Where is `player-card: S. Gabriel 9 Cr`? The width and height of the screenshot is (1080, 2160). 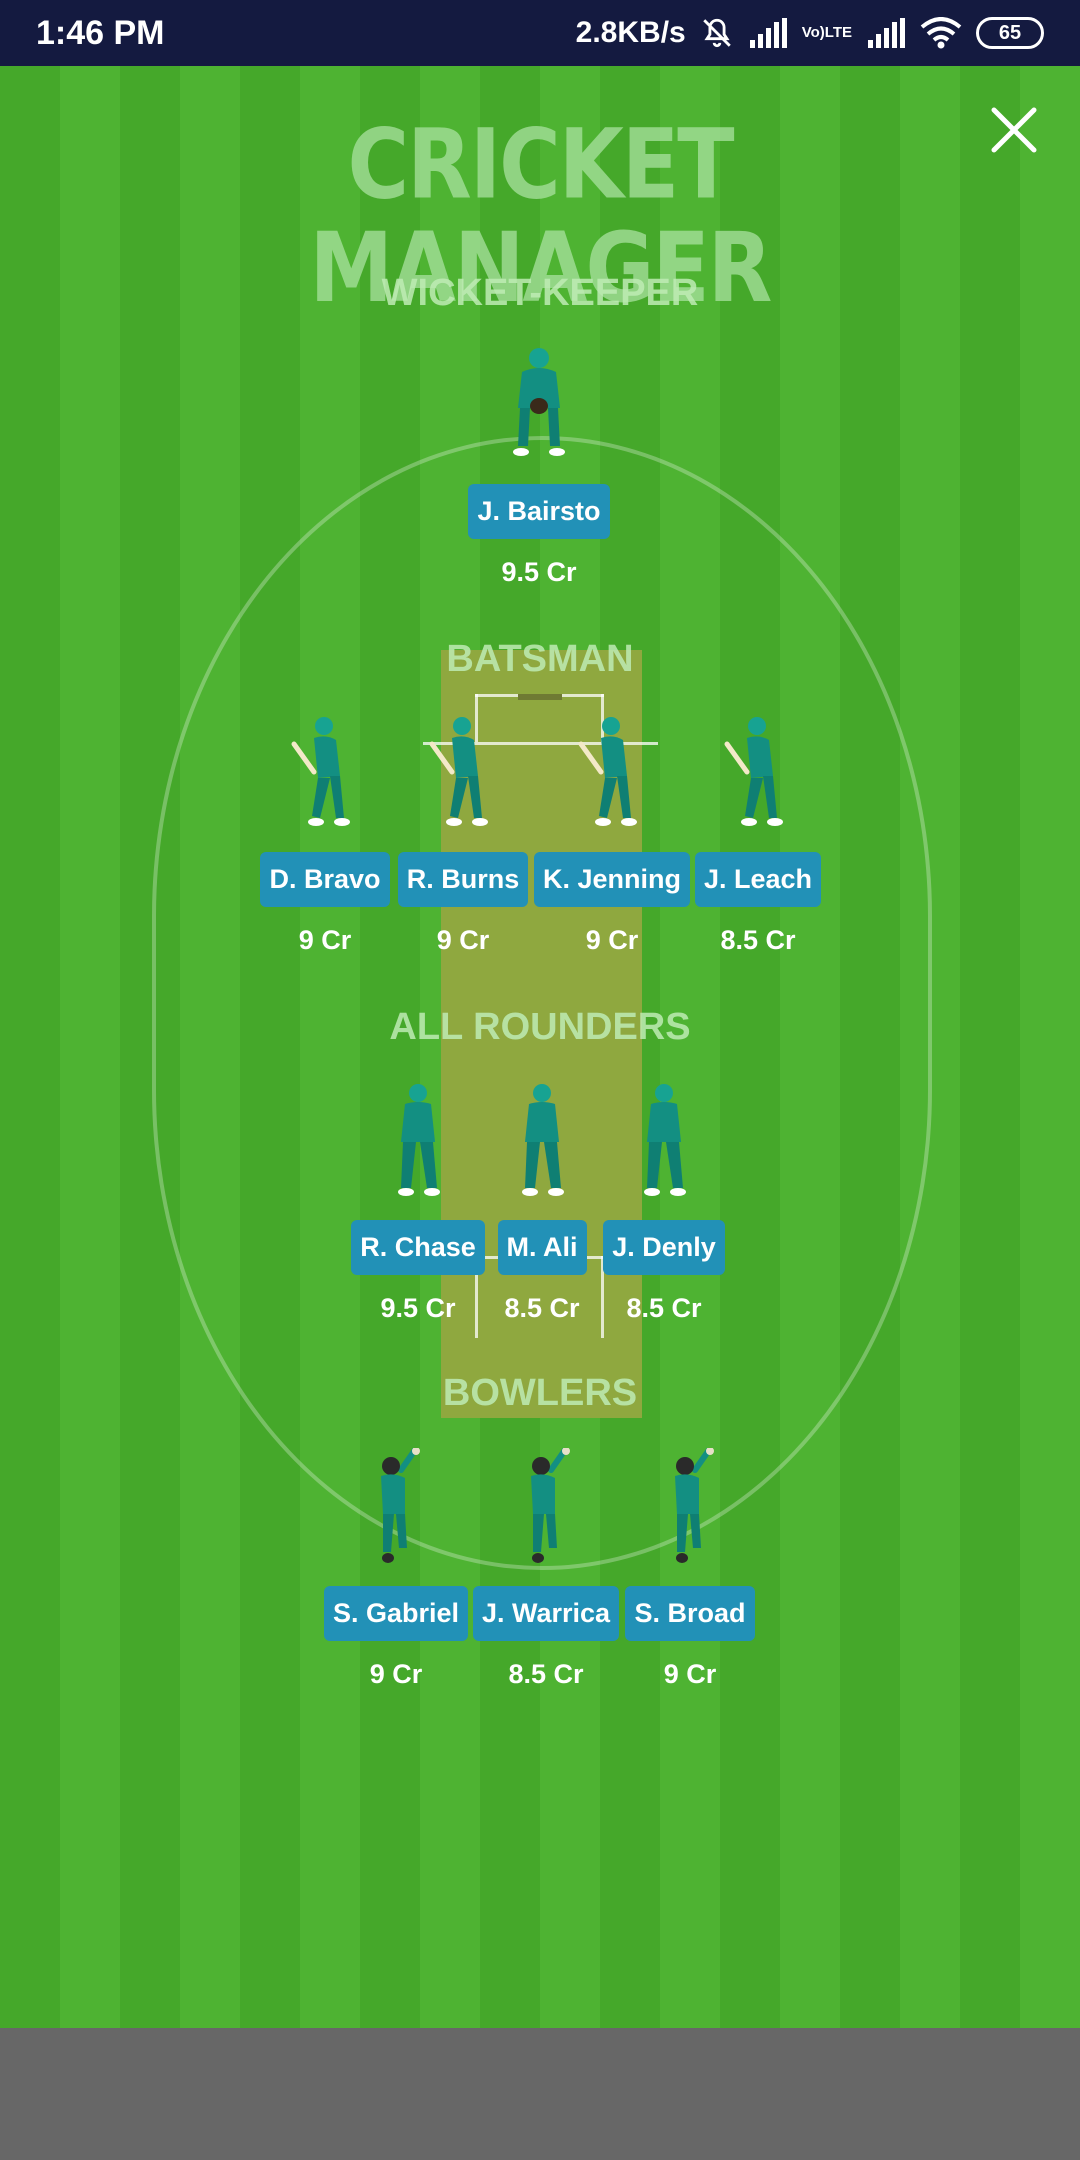
player-card: S. Gabriel 9 Cr is located at coordinates (396, 1569).